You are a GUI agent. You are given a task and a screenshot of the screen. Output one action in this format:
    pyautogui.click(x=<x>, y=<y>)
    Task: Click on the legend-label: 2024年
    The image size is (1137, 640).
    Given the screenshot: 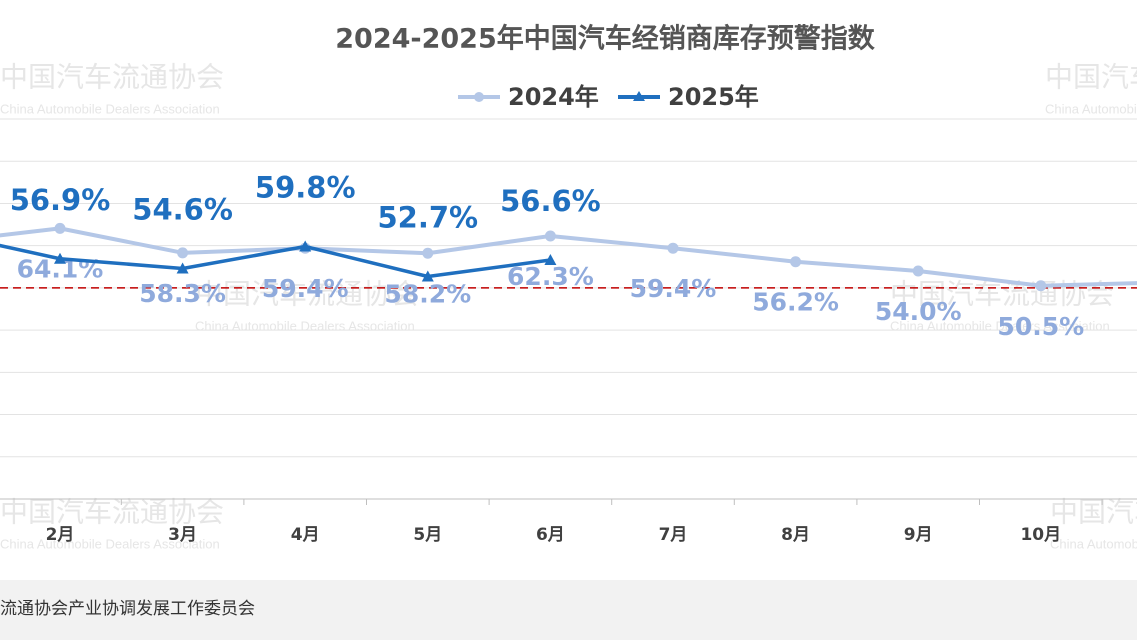 What is the action you would take?
    pyautogui.click(x=553, y=97)
    